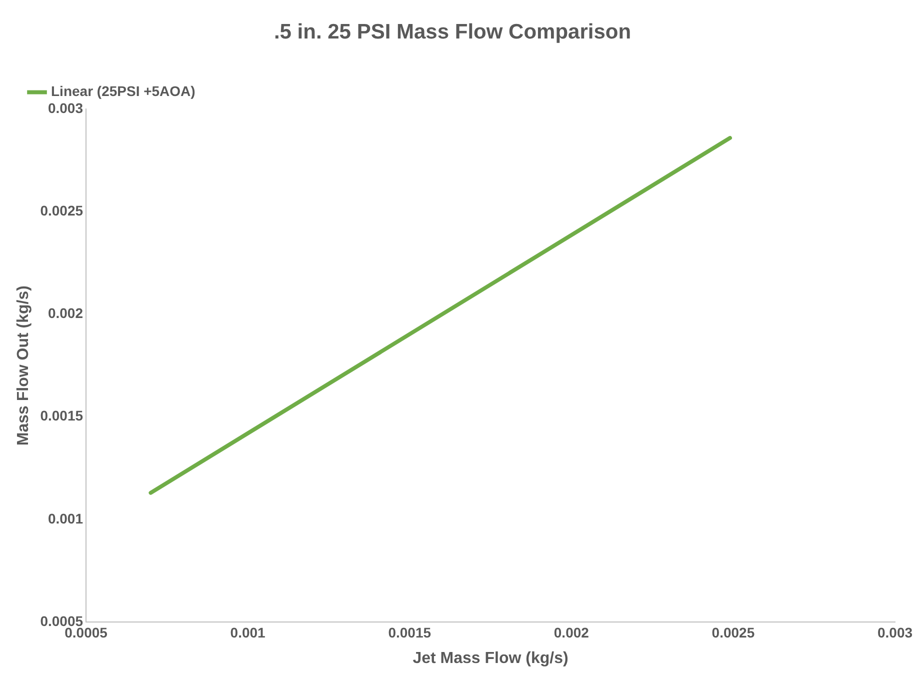  I want to click on x-tick-label: 0.0015, so click(410, 632).